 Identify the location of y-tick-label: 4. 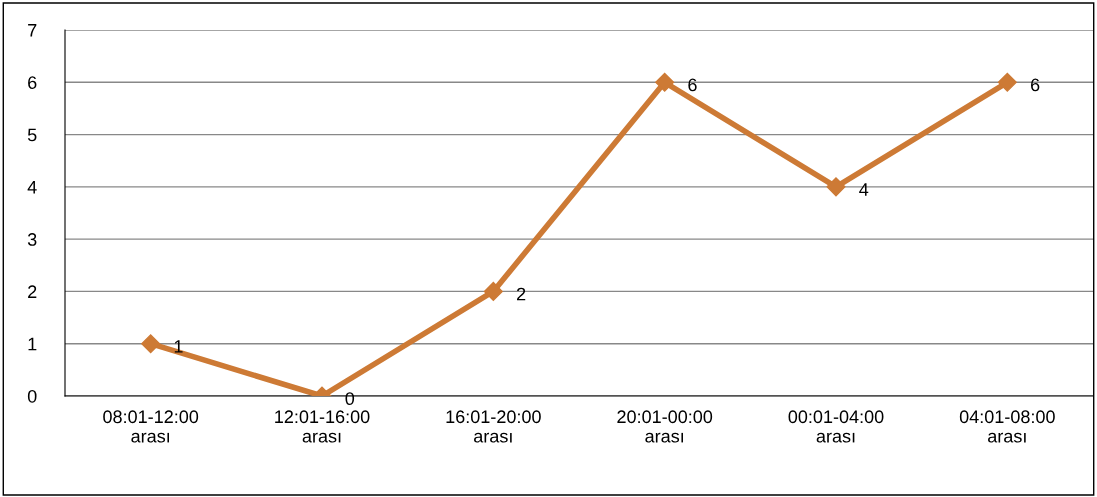
(32, 187).